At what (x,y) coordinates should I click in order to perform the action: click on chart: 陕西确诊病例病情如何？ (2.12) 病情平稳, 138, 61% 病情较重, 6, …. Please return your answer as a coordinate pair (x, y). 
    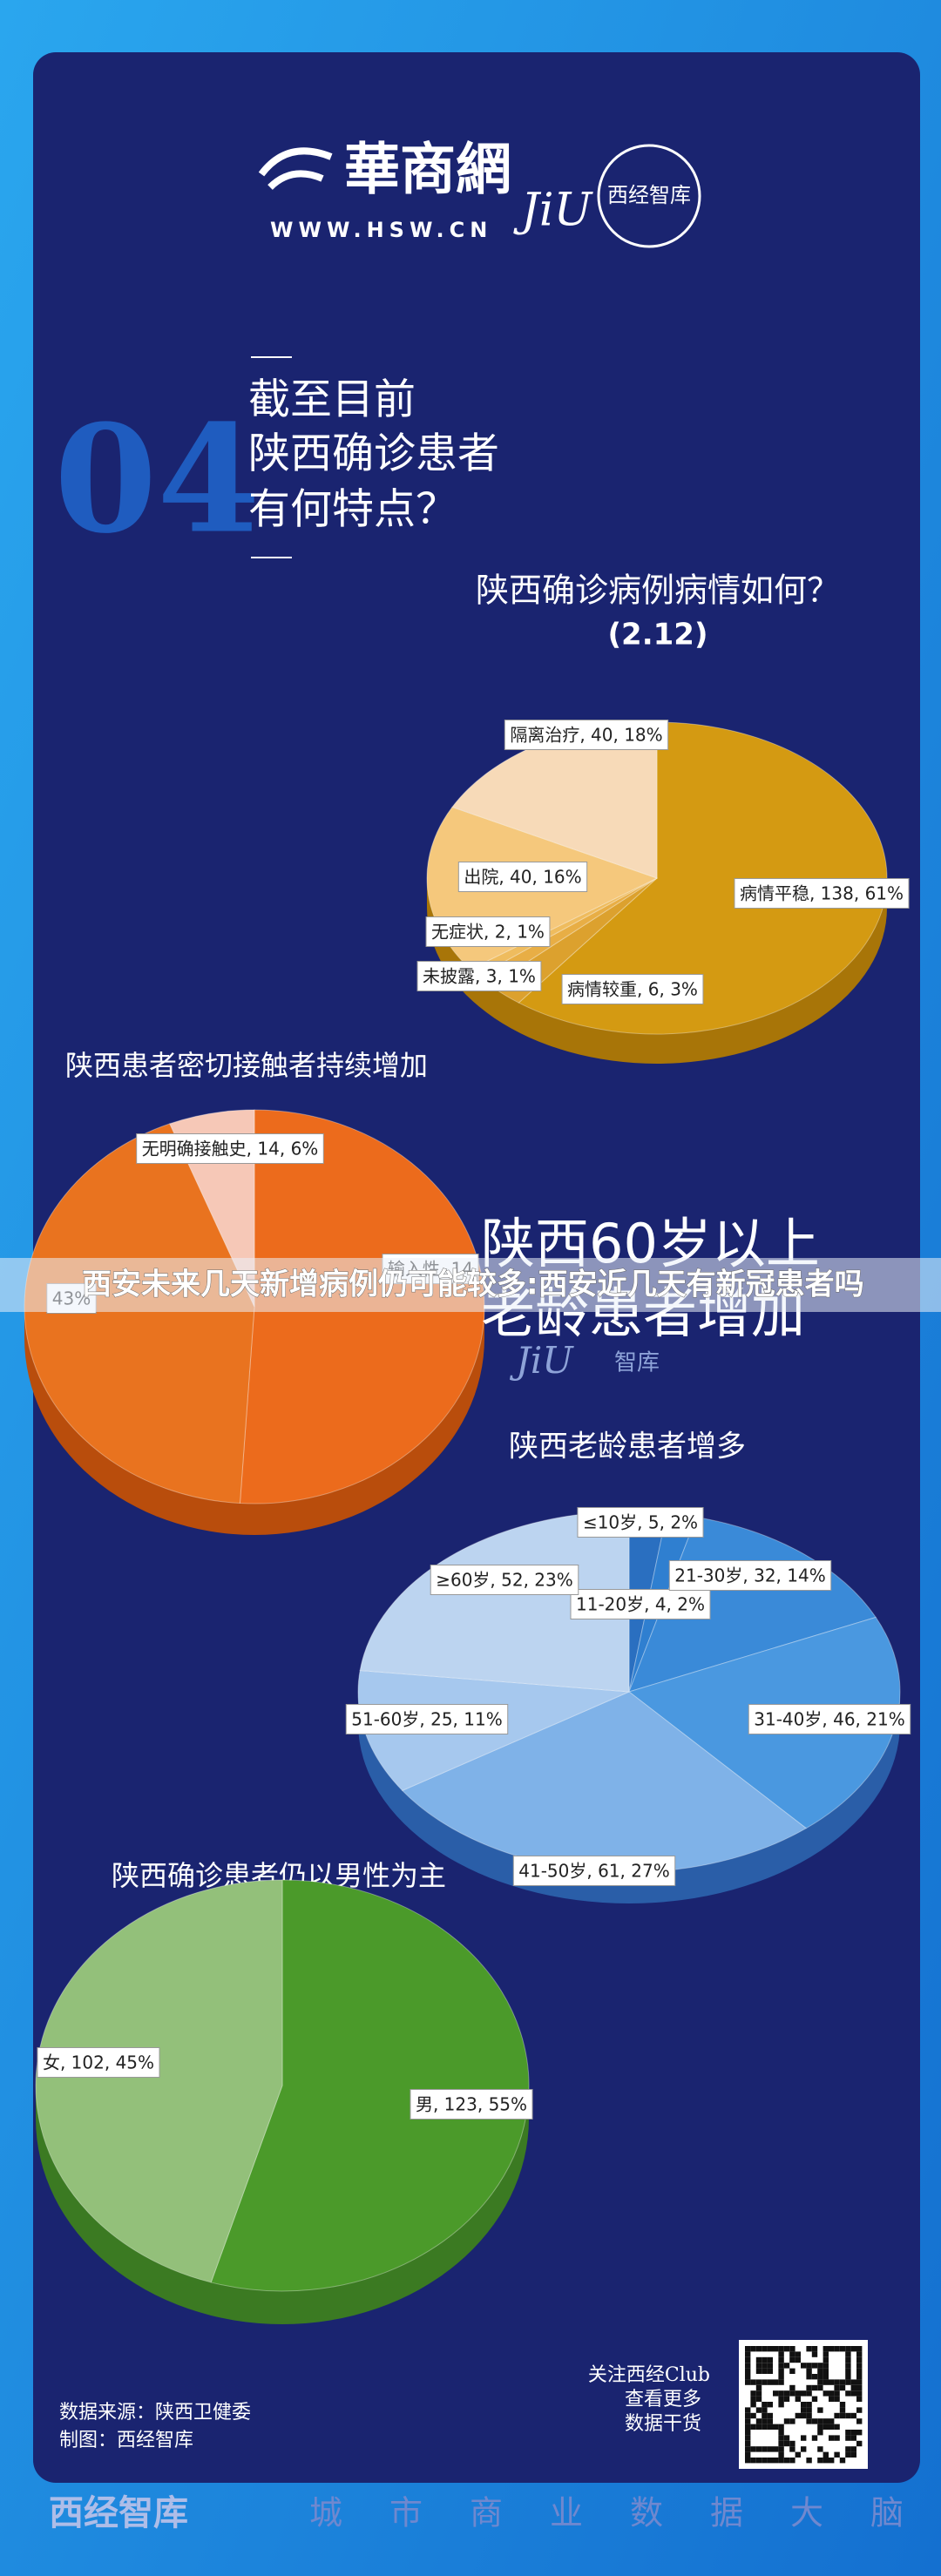
    Looking at the image, I should click on (663, 817).